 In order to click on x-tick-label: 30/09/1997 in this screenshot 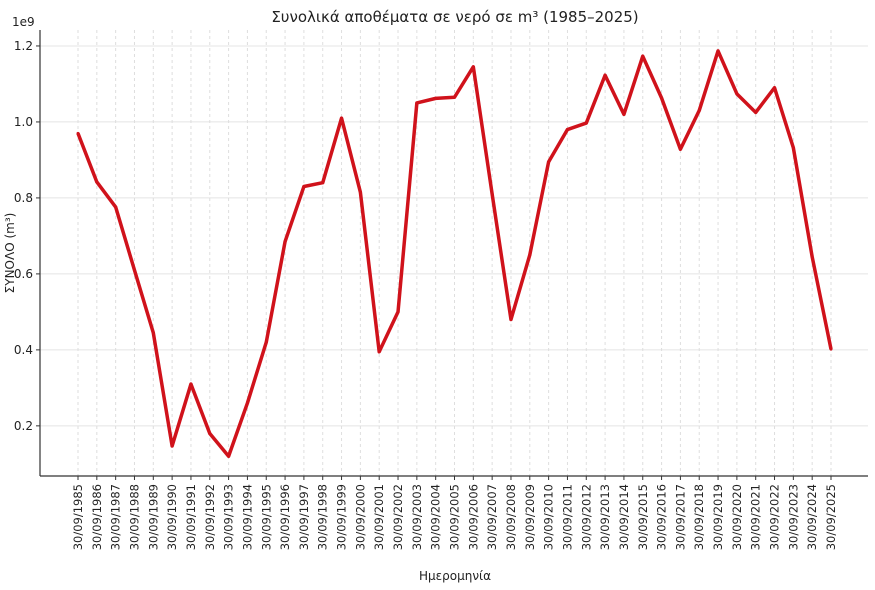, I will do `click(304, 517)`.